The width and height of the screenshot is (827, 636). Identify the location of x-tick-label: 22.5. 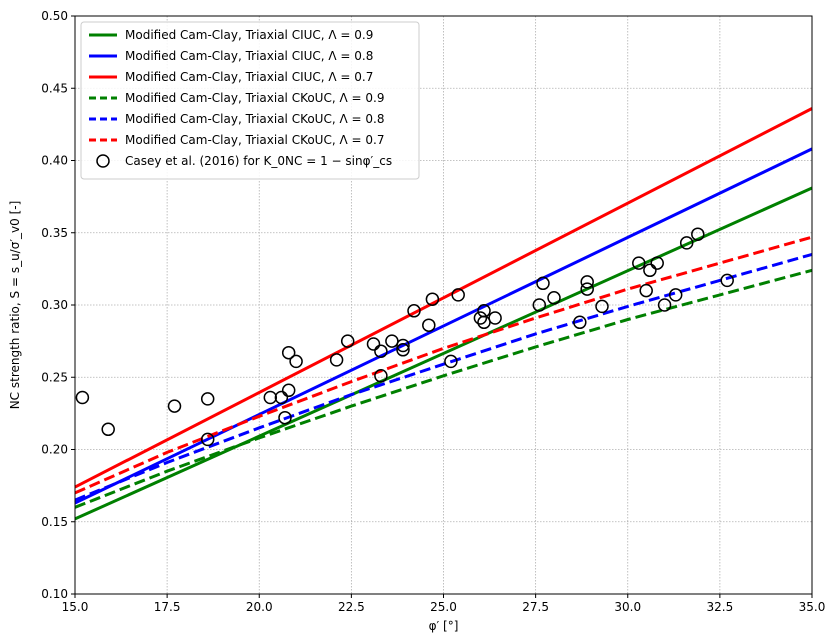
(351, 607).